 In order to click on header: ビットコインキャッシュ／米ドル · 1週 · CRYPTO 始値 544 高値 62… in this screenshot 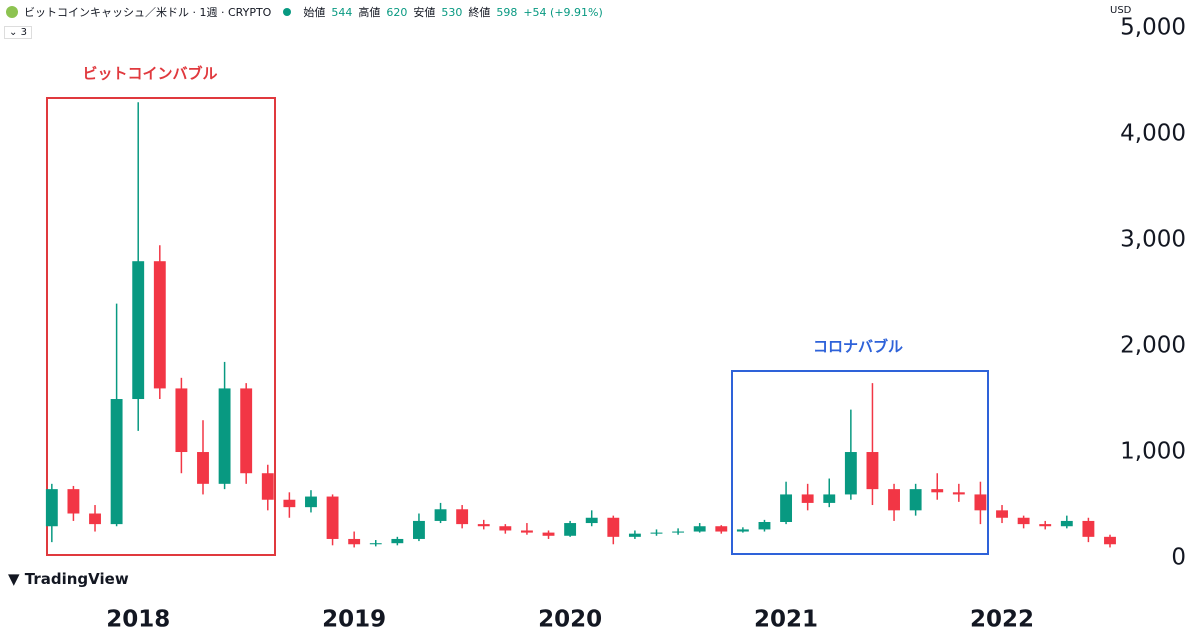, I will do `click(304, 12)`.